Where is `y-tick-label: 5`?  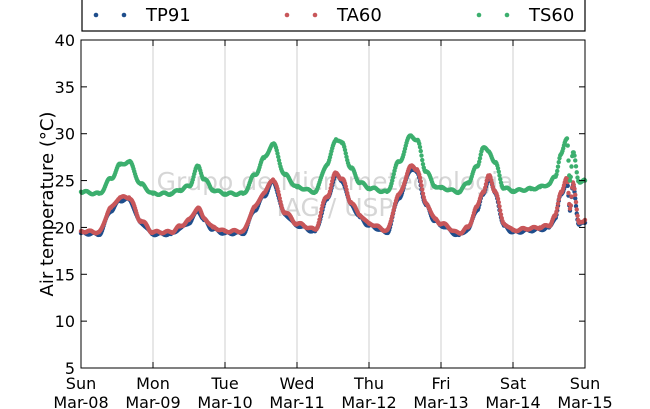
y-tick-label: 5 is located at coordinates (70, 368).